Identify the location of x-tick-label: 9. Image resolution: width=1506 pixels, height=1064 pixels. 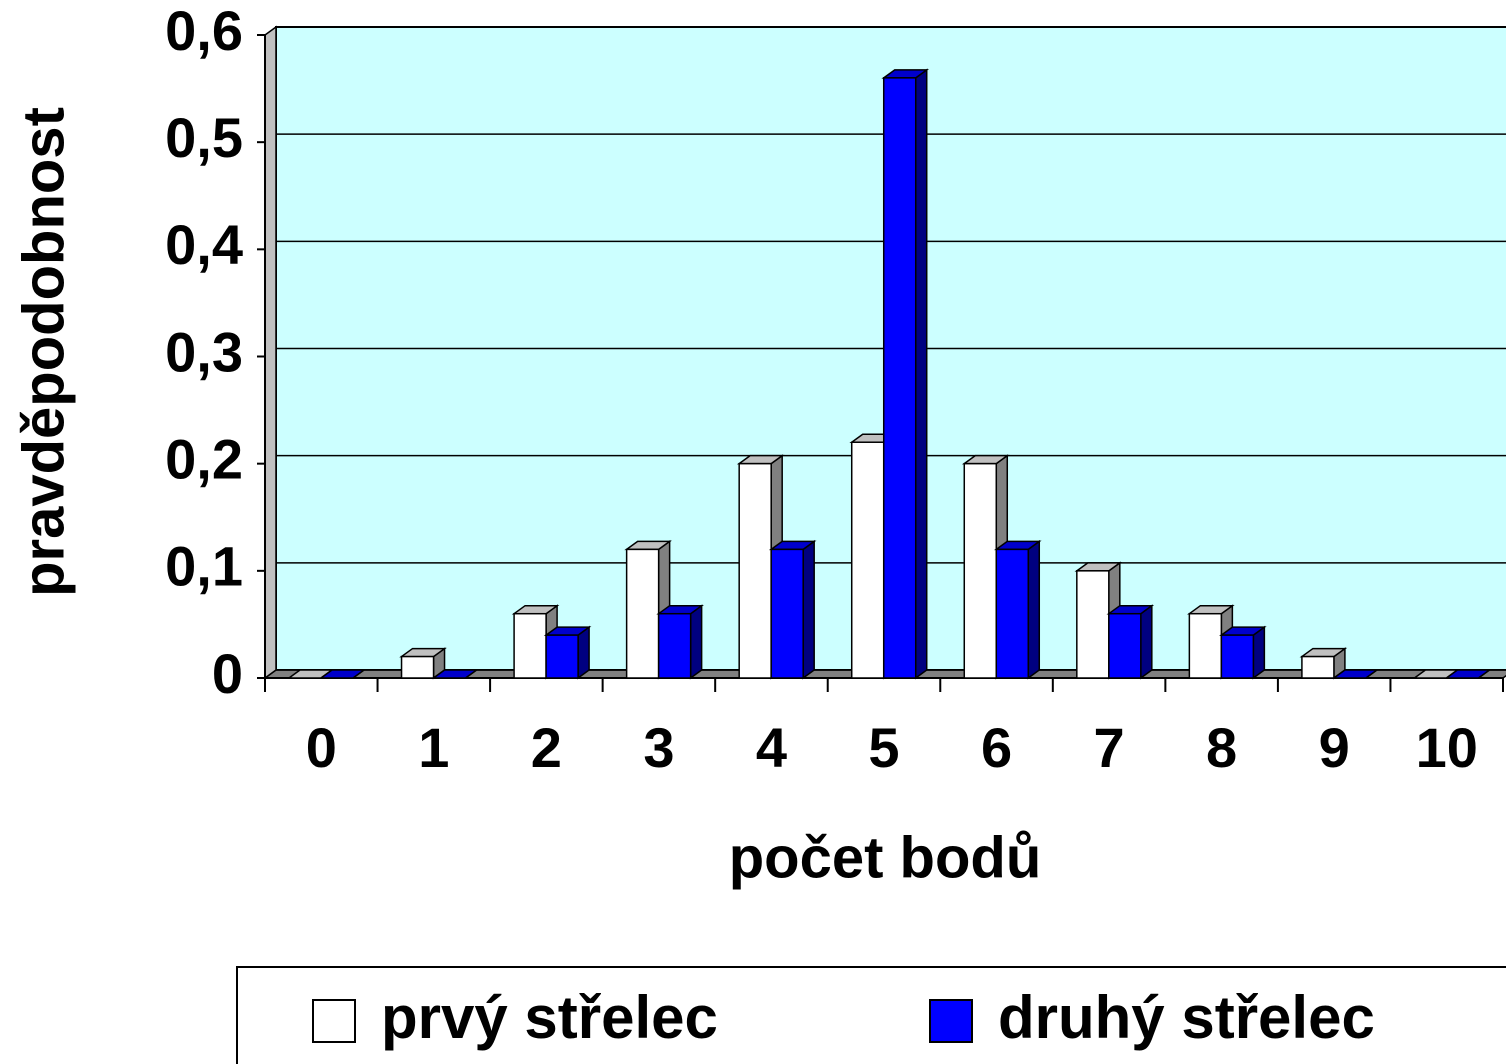
(1334, 747).